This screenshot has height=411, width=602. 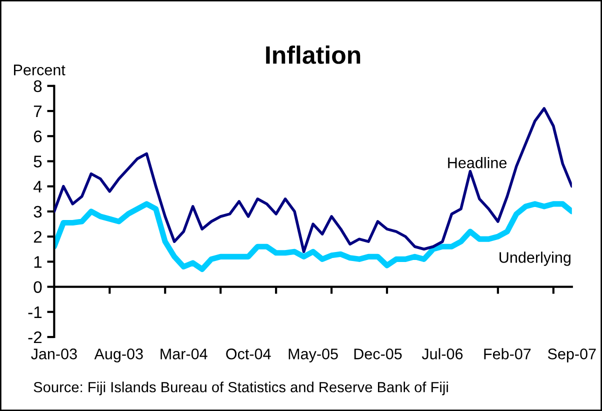 What do you see at coordinates (38, 212) in the screenshot?
I see `y-tick-label: 3` at bounding box center [38, 212].